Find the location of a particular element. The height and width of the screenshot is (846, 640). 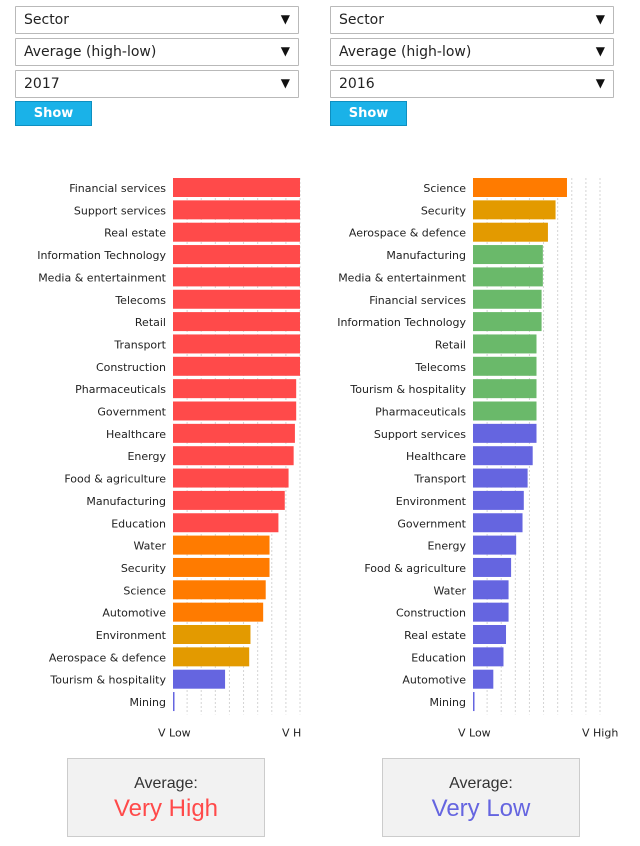

category-label: Telecoms is located at coordinates (440, 367).